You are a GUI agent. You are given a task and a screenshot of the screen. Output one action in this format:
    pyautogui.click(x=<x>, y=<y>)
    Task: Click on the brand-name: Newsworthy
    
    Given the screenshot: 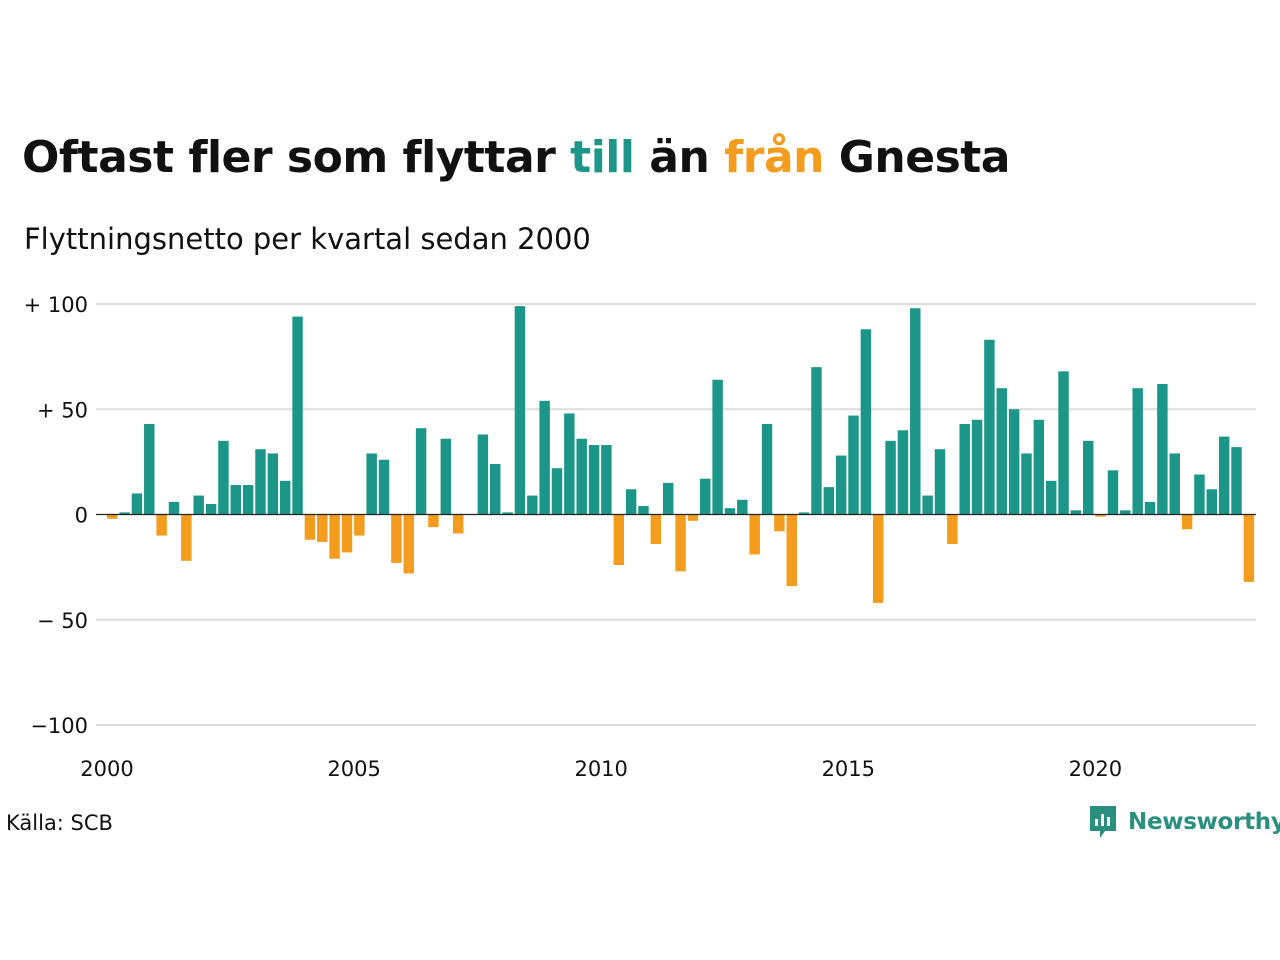 What is the action you would take?
    pyautogui.click(x=1204, y=822)
    